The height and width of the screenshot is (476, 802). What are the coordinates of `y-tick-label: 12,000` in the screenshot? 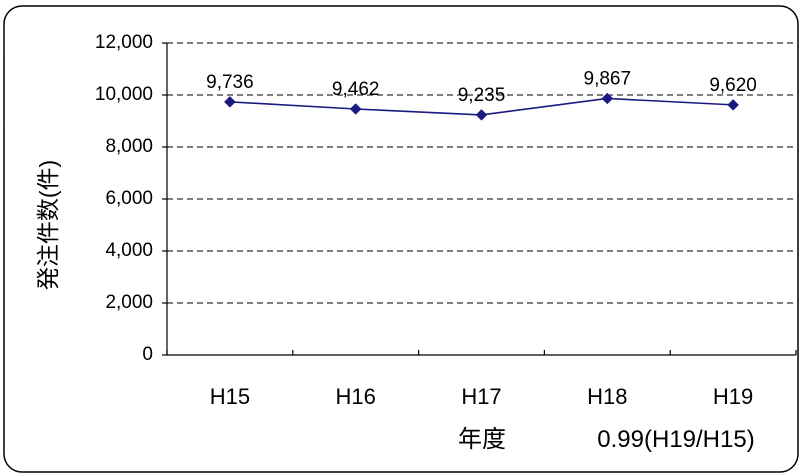 It's located at (124, 42).